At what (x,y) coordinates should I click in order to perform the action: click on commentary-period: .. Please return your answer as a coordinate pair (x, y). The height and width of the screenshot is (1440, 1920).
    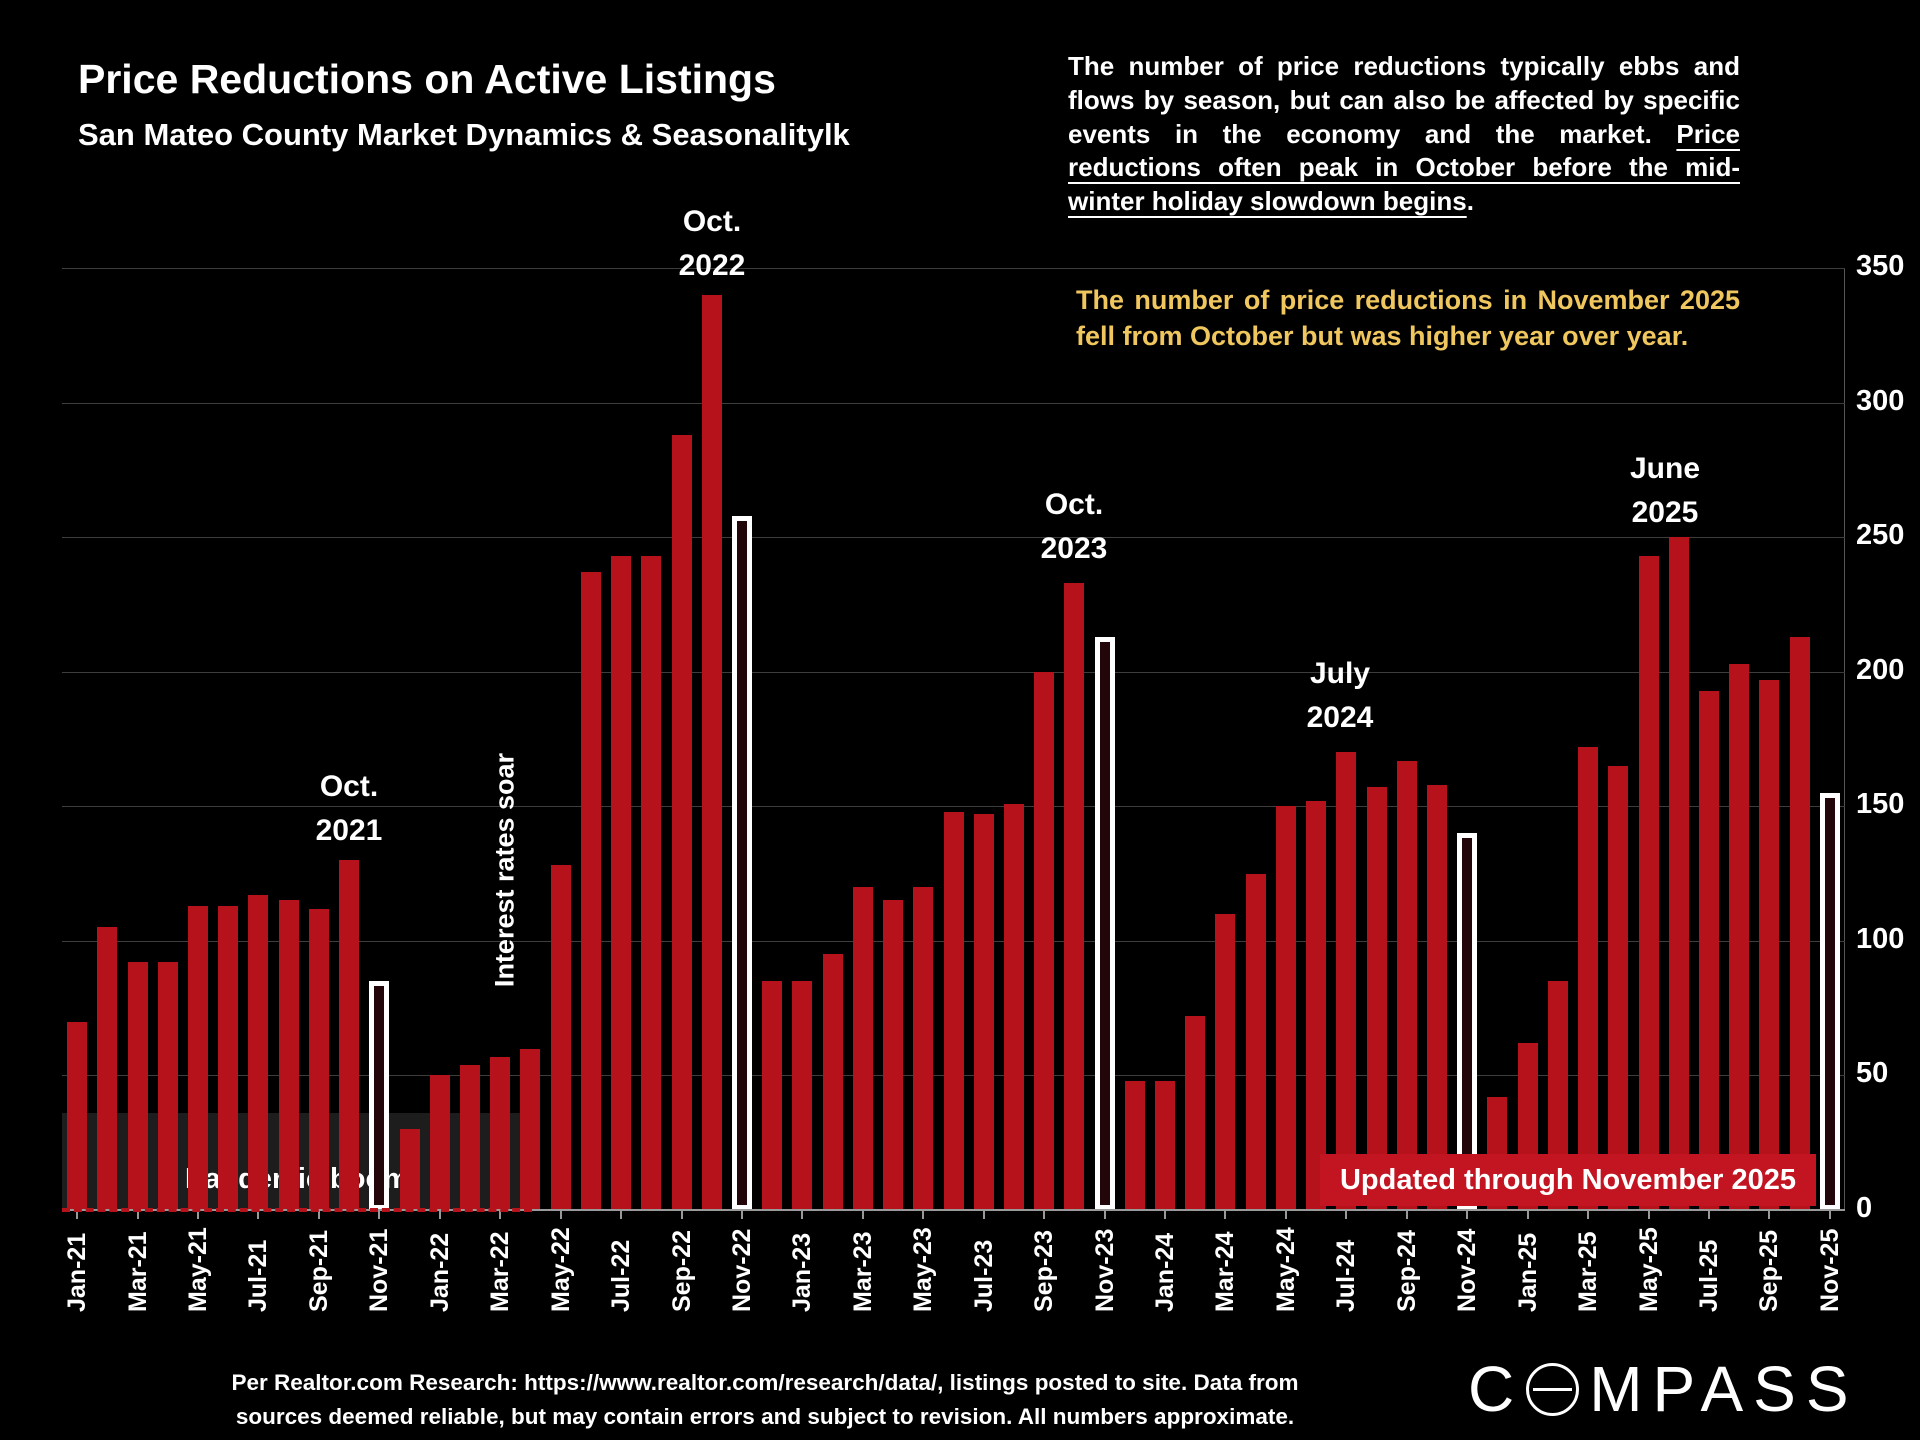
    Looking at the image, I should click on (1470, 201).